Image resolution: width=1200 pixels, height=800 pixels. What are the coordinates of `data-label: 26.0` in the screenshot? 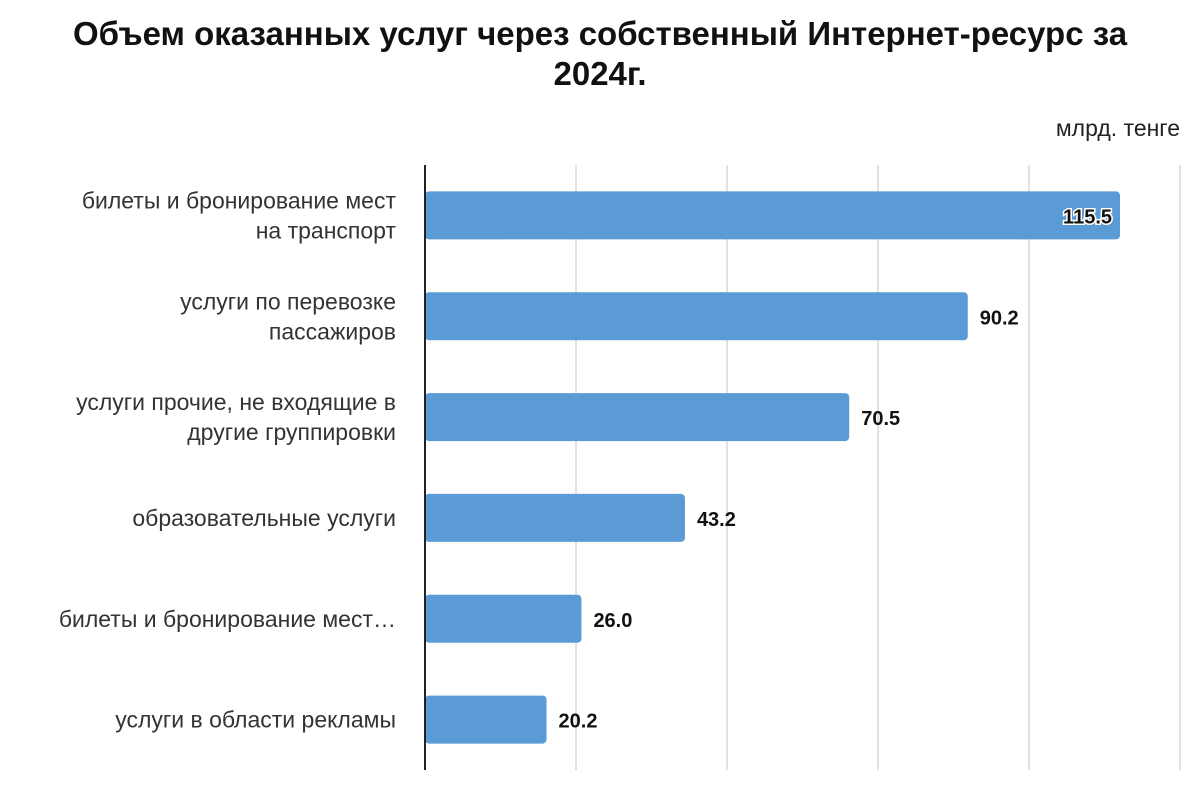 It's located at (612, 621).